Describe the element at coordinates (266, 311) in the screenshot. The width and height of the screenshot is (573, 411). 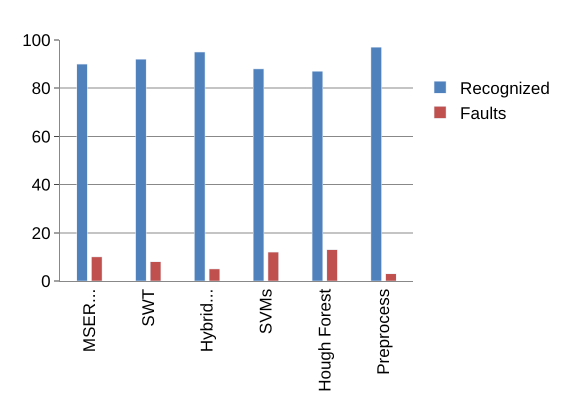
I see `x-tick-label: SVMs` at that location.